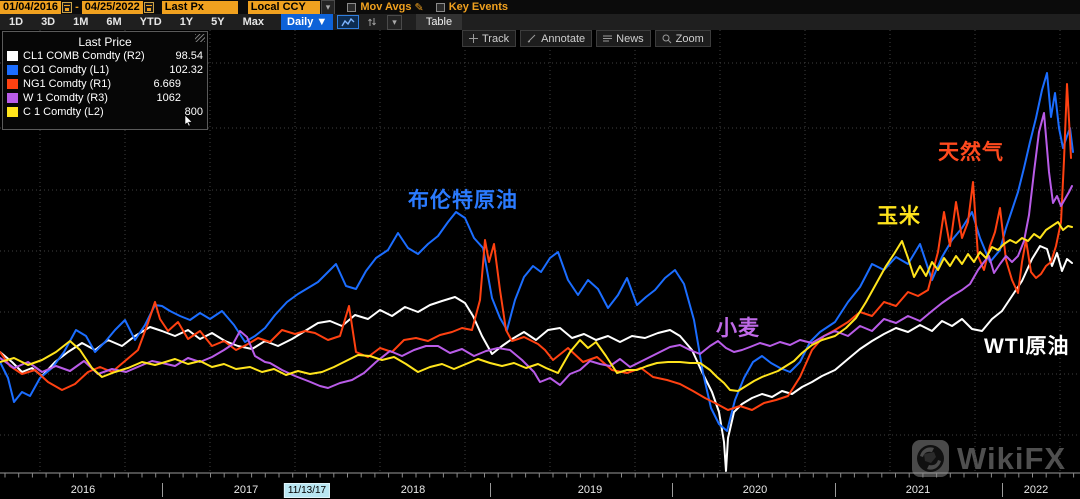 The height and width of the screenshot is (499, 1080). I want to click on c1-last-price: 800, so click(193, 112).